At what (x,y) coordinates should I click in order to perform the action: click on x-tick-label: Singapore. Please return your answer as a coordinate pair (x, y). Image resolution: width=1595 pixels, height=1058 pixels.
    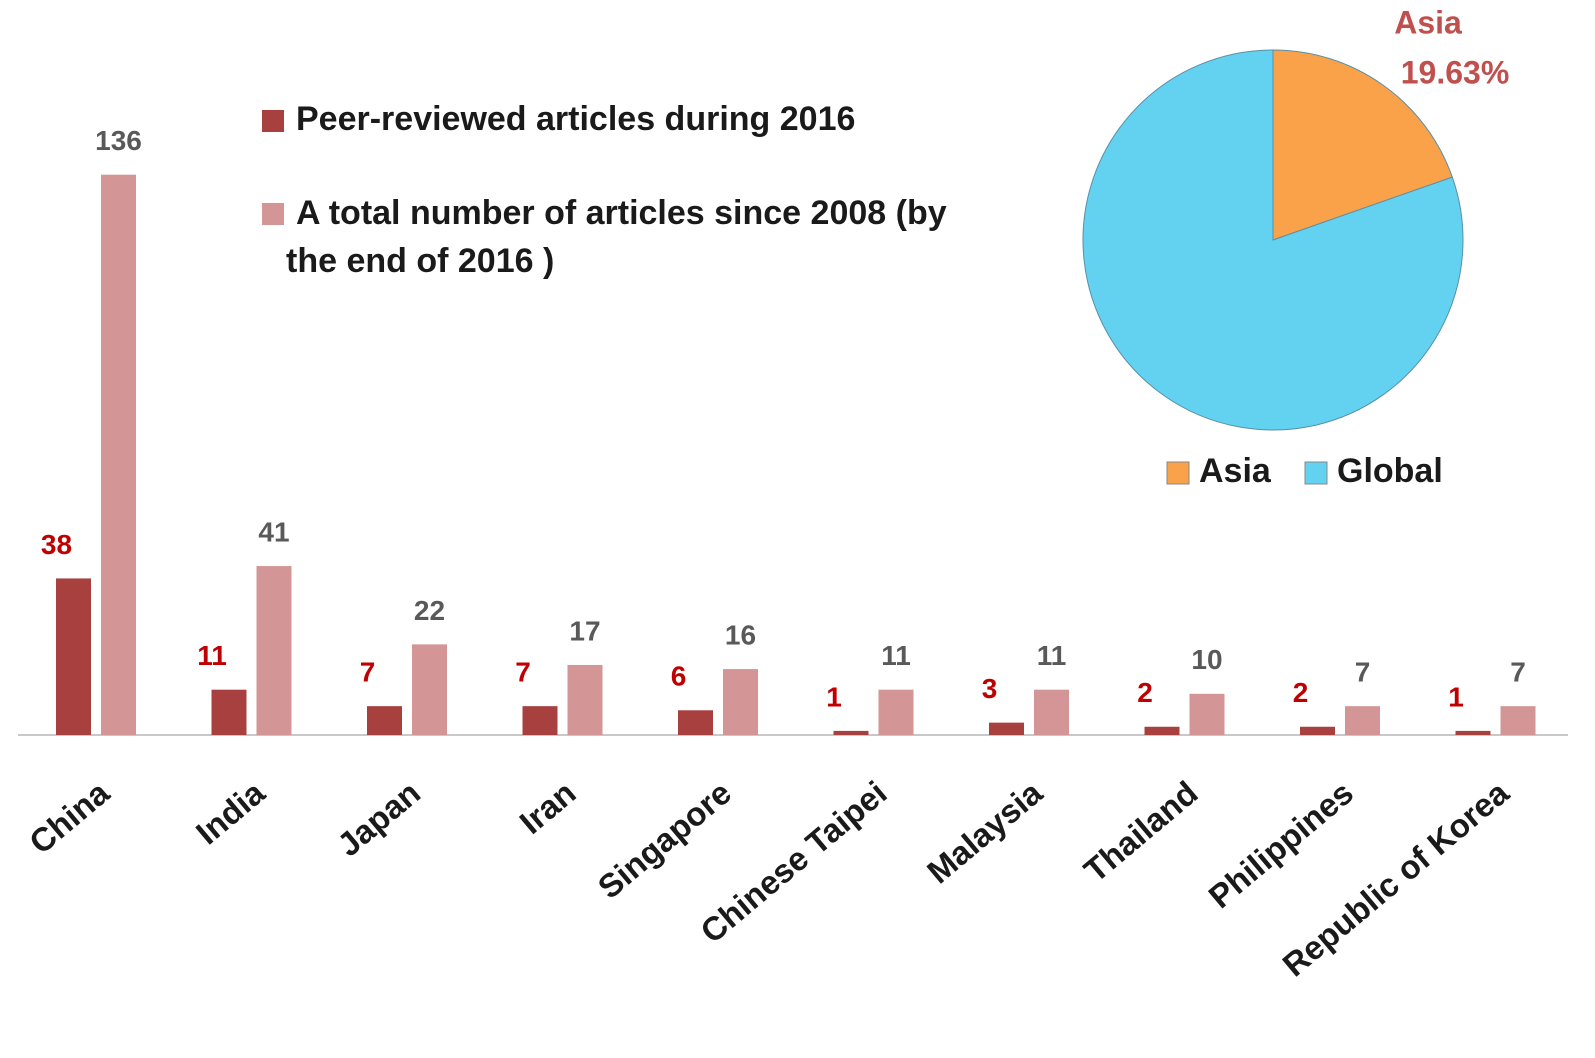
    Looking at the image, I should click on (664, 840).